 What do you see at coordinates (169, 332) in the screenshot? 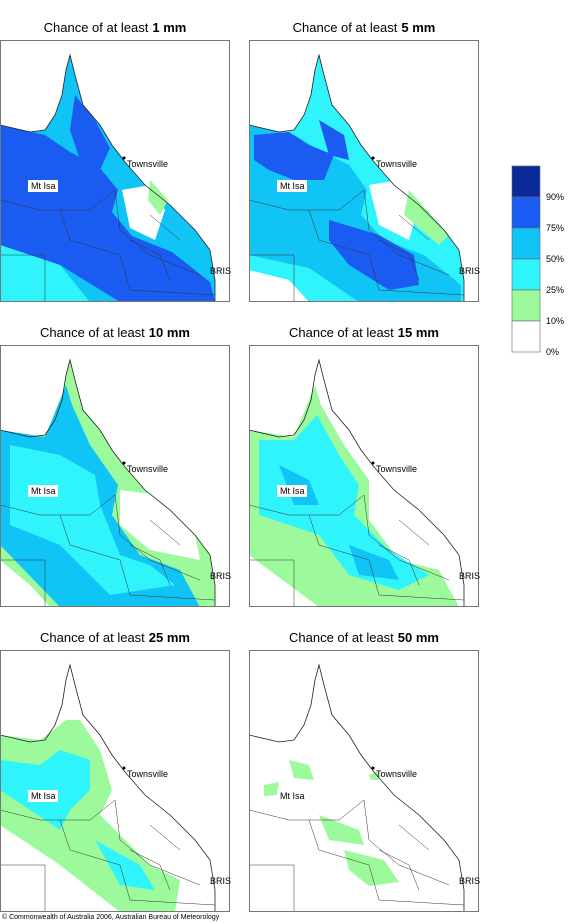
I see `title-amount: 10 mm` at bounding box center [169, 332].